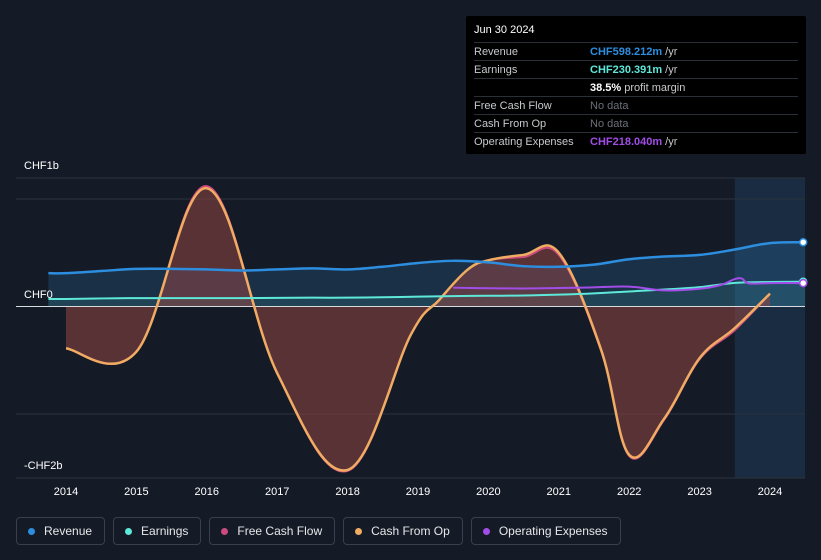 This screenshot has width=821, height=560. Describe the element at coordinates (504, 30) in the screenshot. I see `tooltip-date: Jun 30 2024` at that location.